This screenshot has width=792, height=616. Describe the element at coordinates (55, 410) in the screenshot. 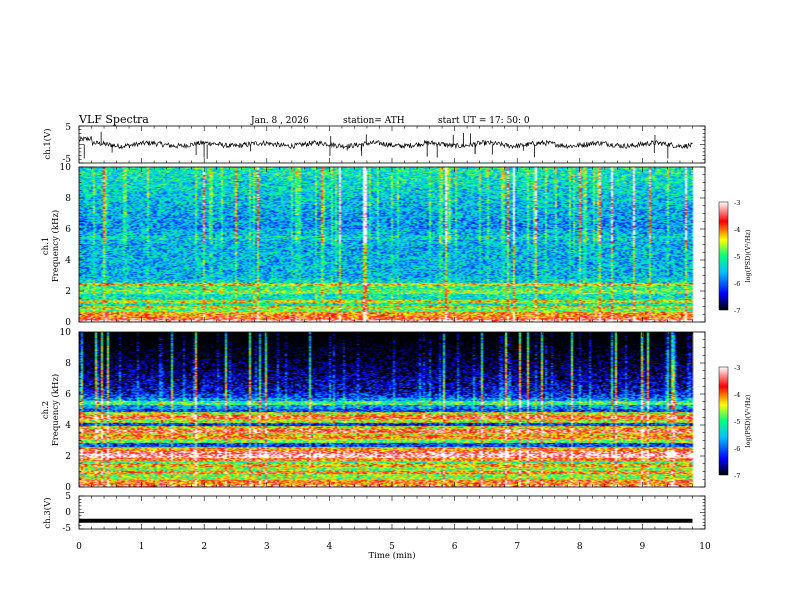

I see `ch2-spec-ylabel: Frequency (kHz)` at that location.